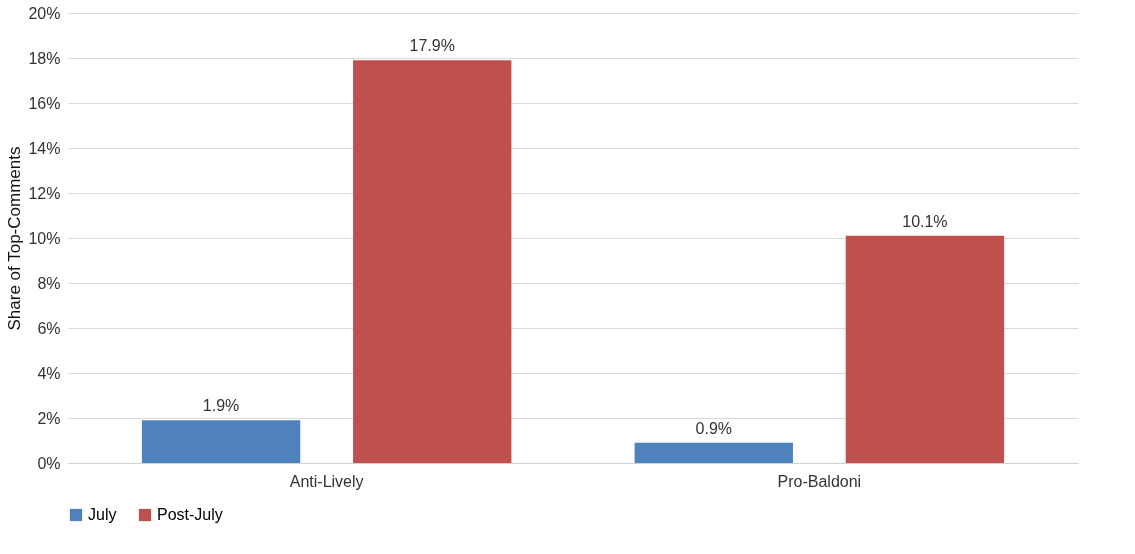  Describe the element at coordinates (102, 514) in the screenshot. I see `legend-label: July` at that location.